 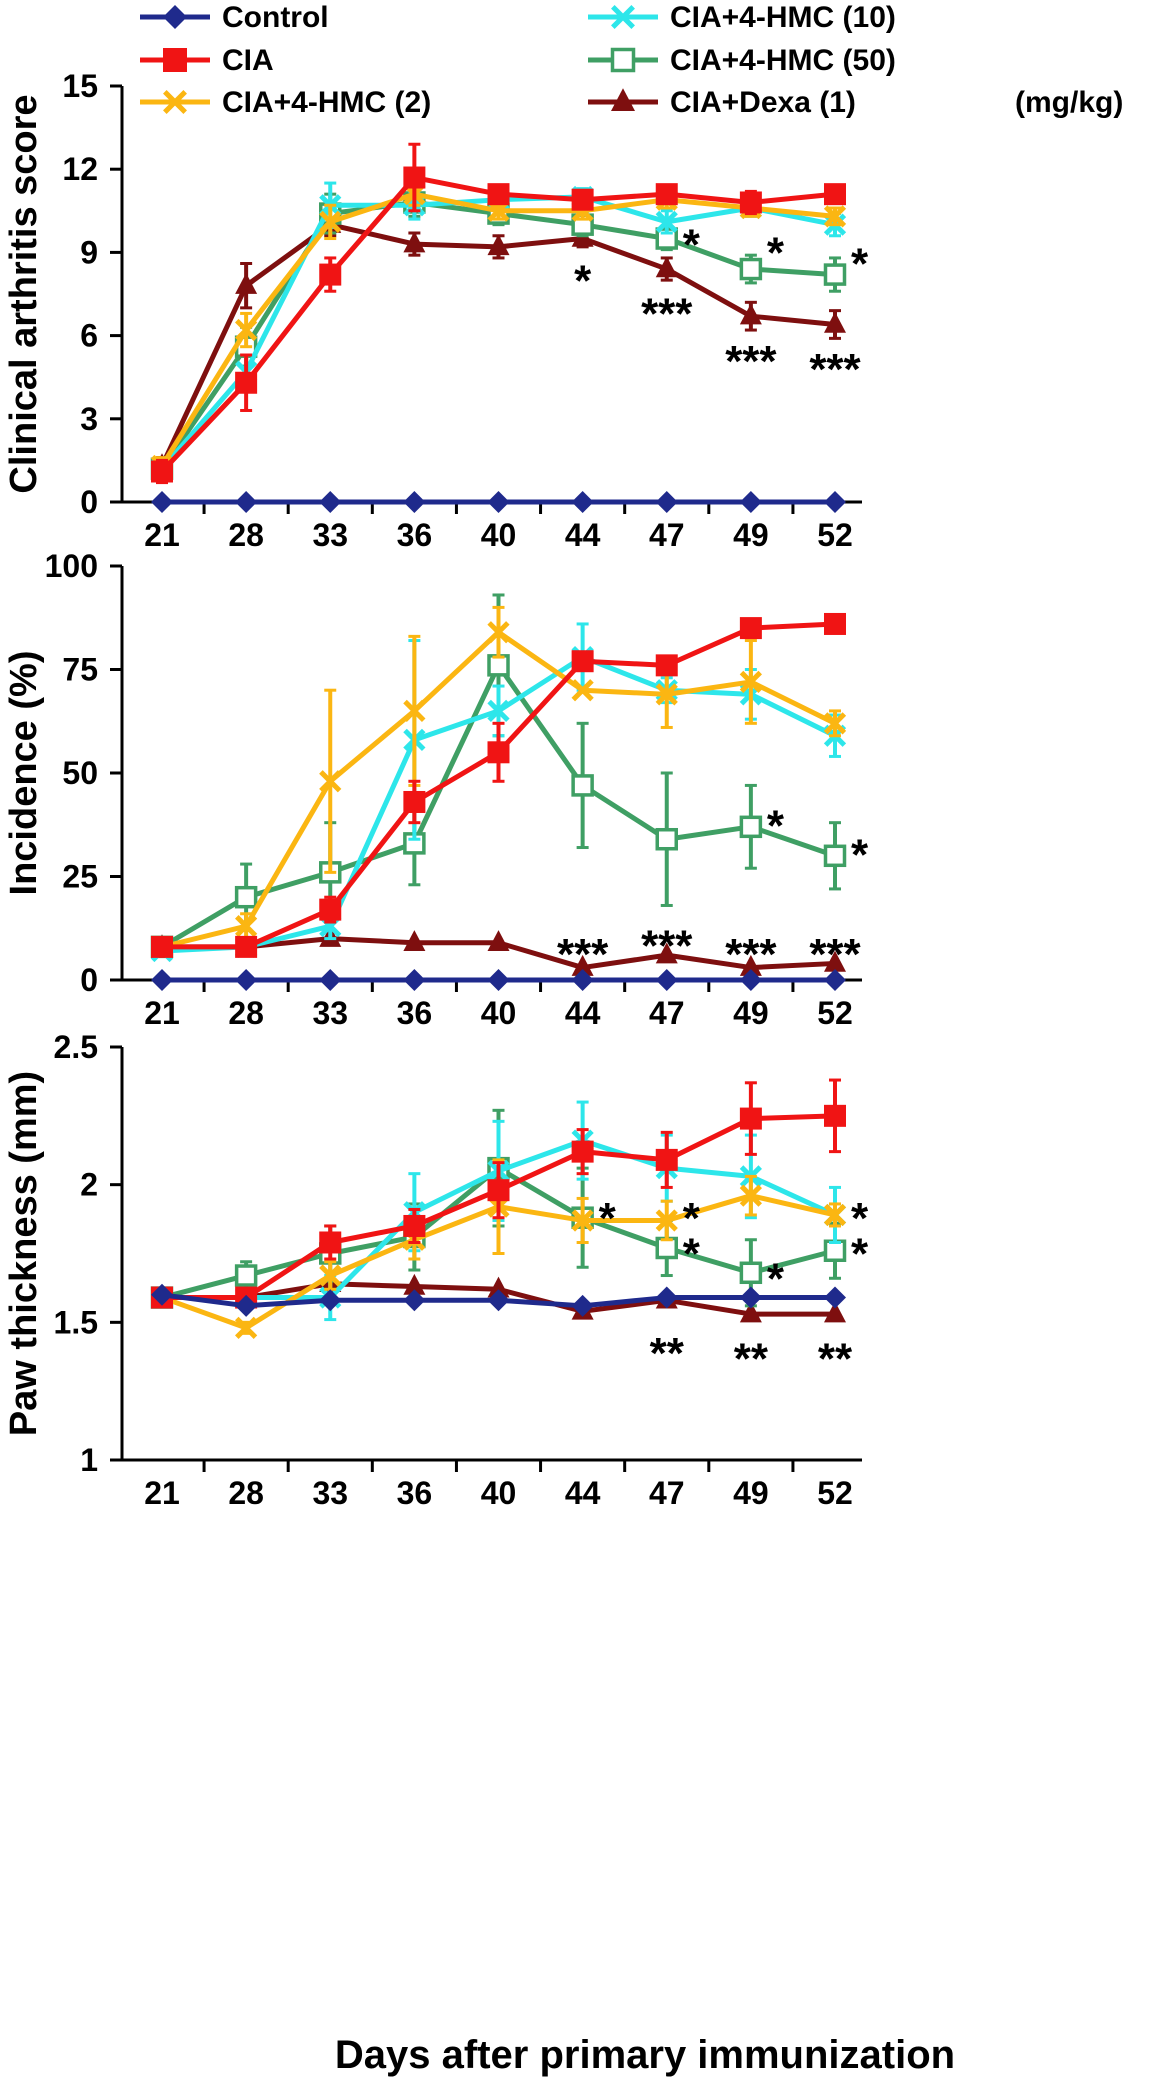 I want to click on y-tick-label: 75, so click(x=80, y=670).